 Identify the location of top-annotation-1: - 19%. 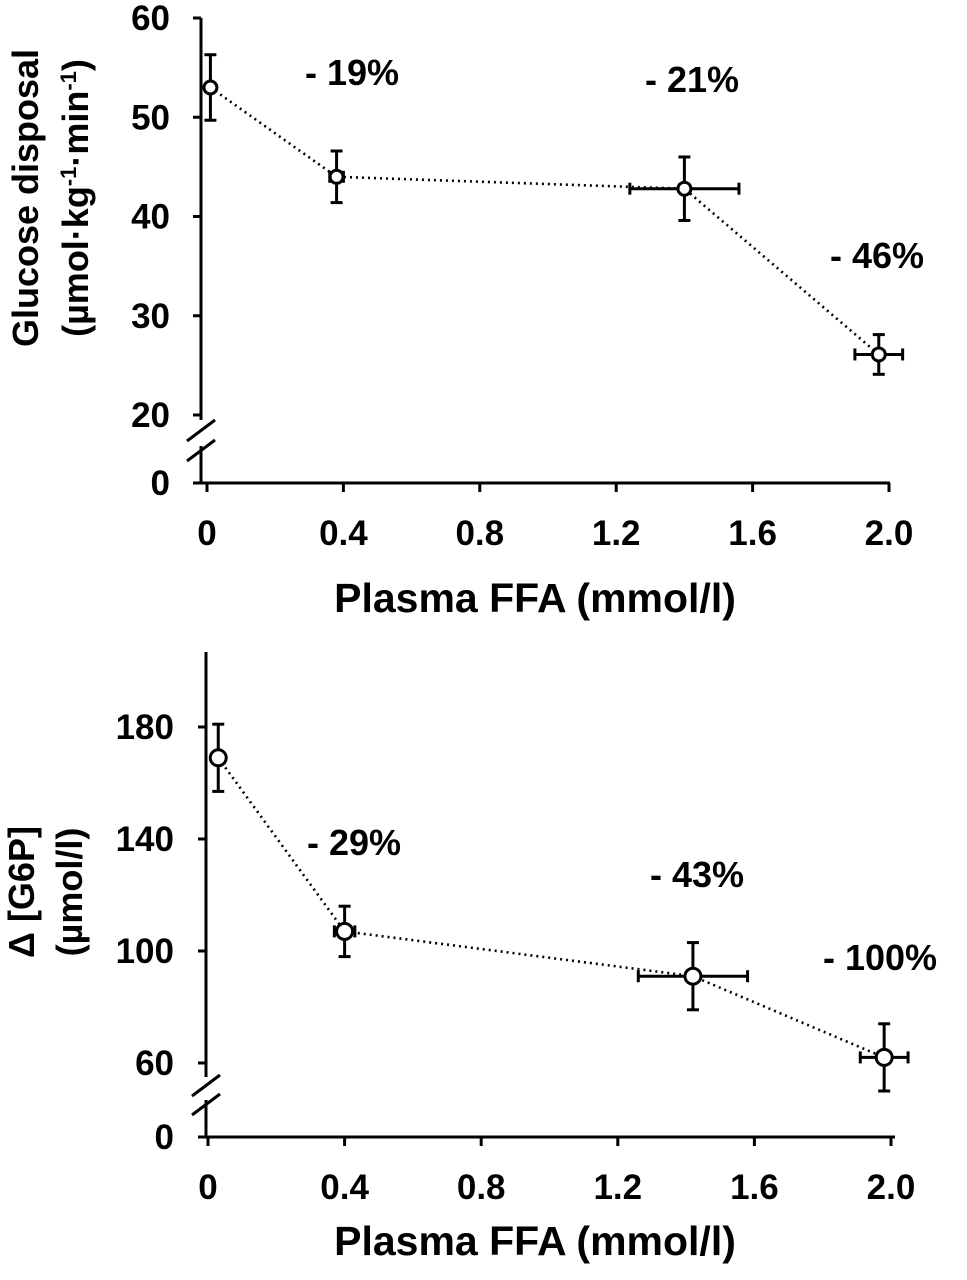
(352, 72).